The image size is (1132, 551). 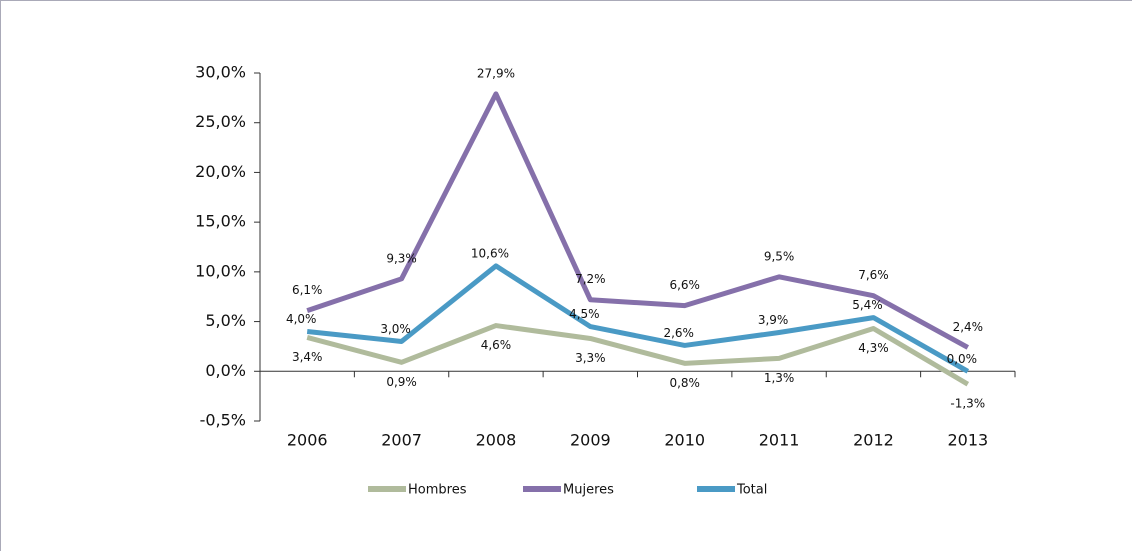 I want to click on data-label: 2,4%, so click(x=968, y=327).